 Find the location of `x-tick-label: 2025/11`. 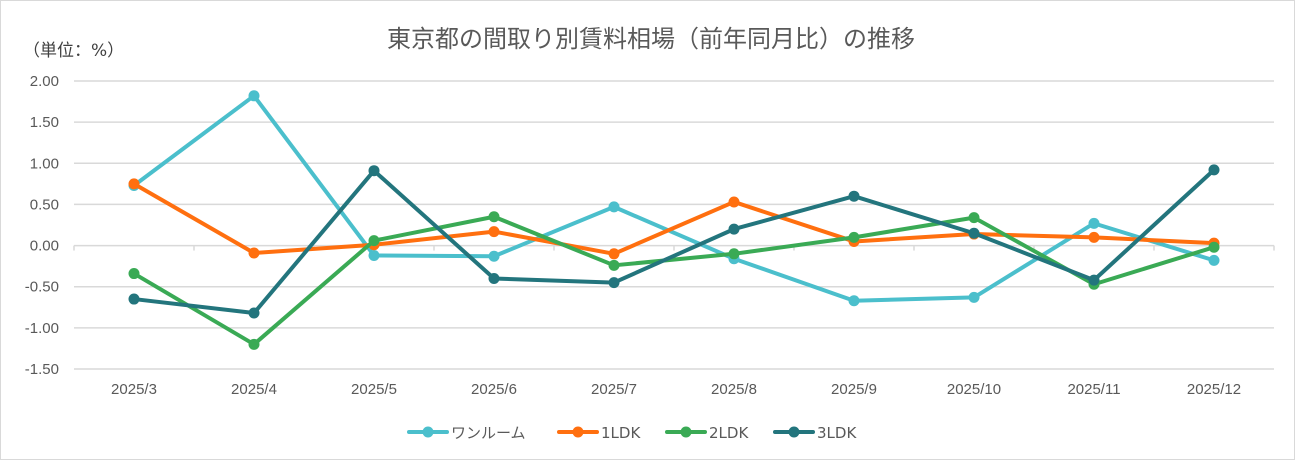

x-tick-label: 2025/11 is located at coordinates (1093, 389).